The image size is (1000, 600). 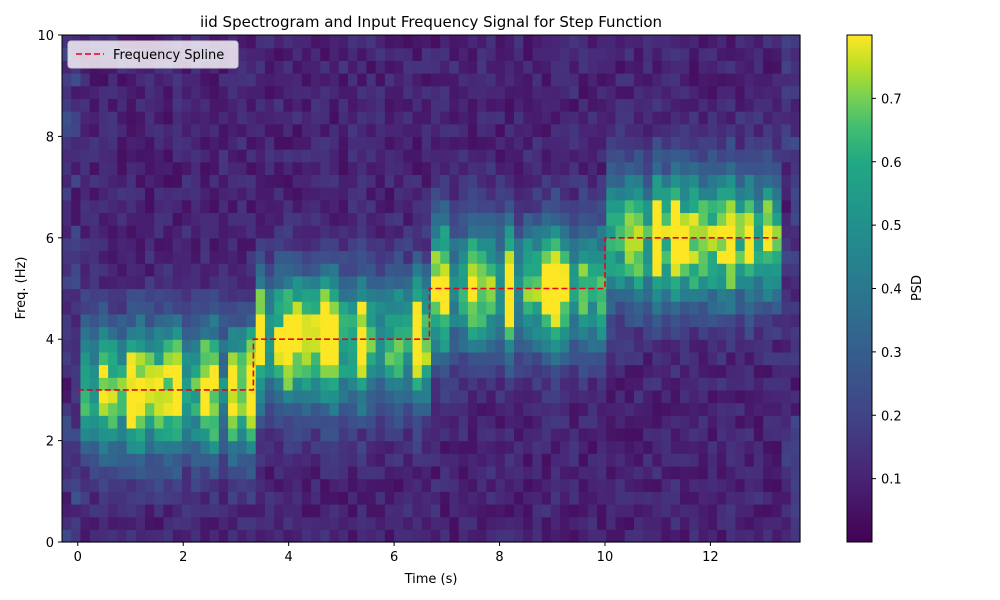 What do you see at coordinates (153, 54) in the screenshot?
I see `legend: Frequency Spline` at bounding box center [153, 54].